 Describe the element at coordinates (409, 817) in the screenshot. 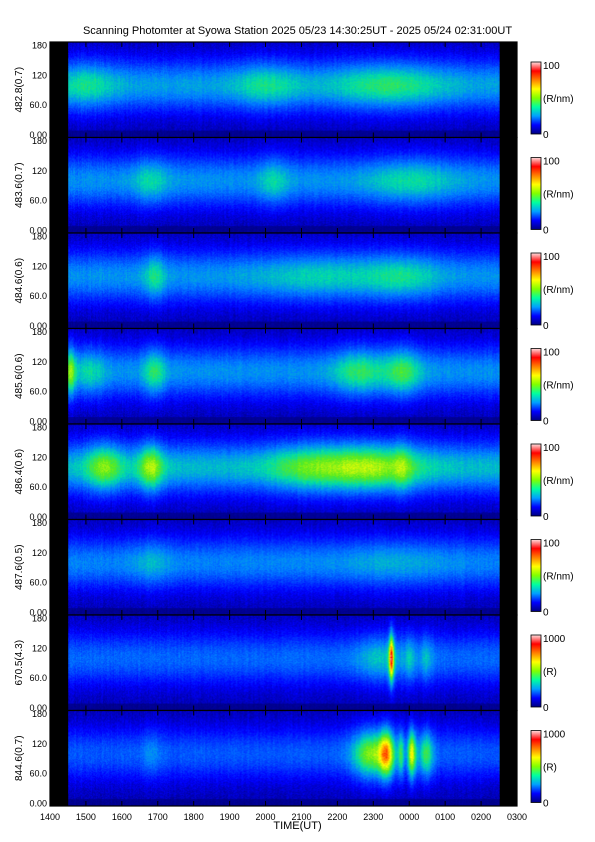

I see `x-tick-label: 0000` at that location.